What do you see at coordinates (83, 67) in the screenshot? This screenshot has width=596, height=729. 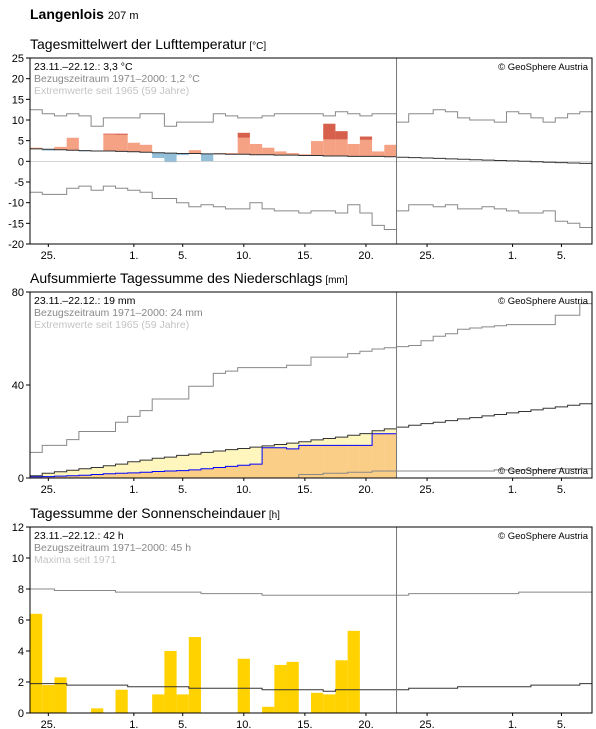 I see `temp-period-text: 23.11.–22.12.: 3,3 °C` at bounding box center [83, 67].